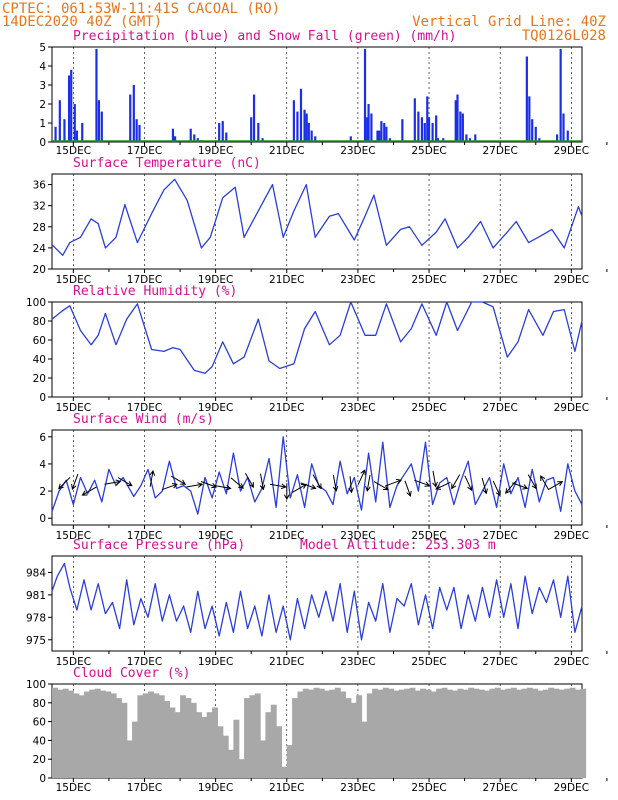 The image size is (618, 800). Describe the element at coordinates (42, 48) in the screenshot. I see `y-tick-label: 5` at that location.